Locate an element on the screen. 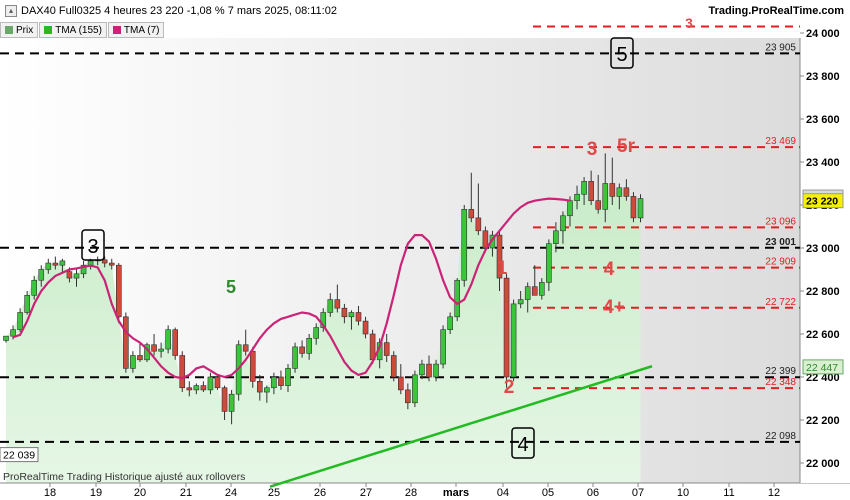 This screenshot has height=500, width=850. level-label: 22 909 is located at coordinates (780, 262).